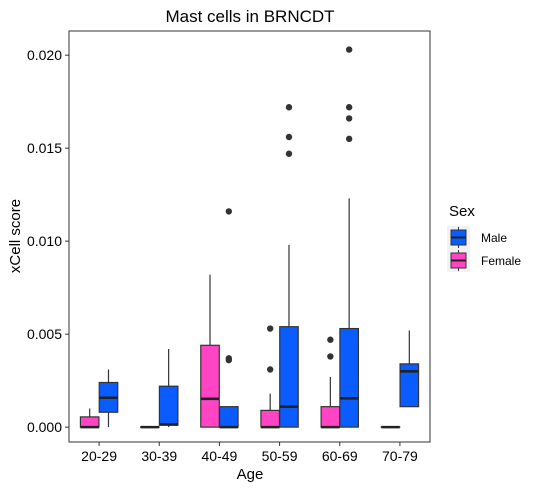 The width and height of the screenshot is (536, 489). Describe the element at coordinates (249, 16) in the screenshot. I see `chart-title: Mast cells in BRNCDT` at that location.